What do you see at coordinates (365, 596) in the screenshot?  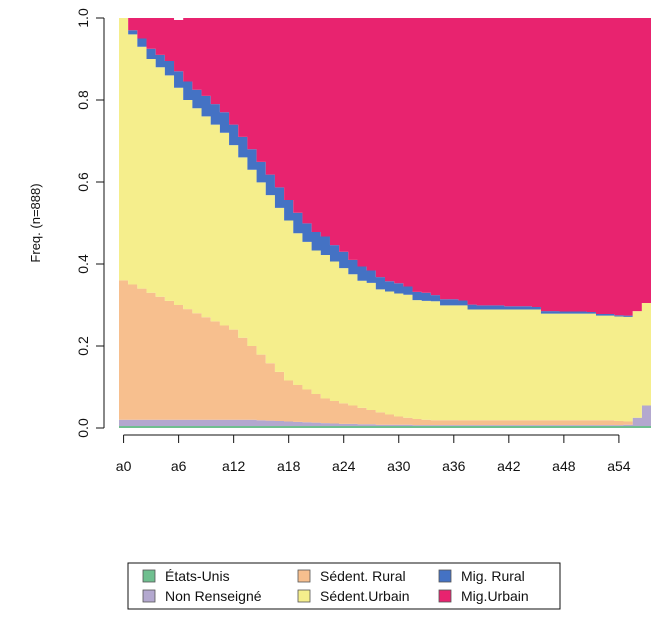 I see `legend-label: Sédent.Urbain` at bounding box center [365, 596].